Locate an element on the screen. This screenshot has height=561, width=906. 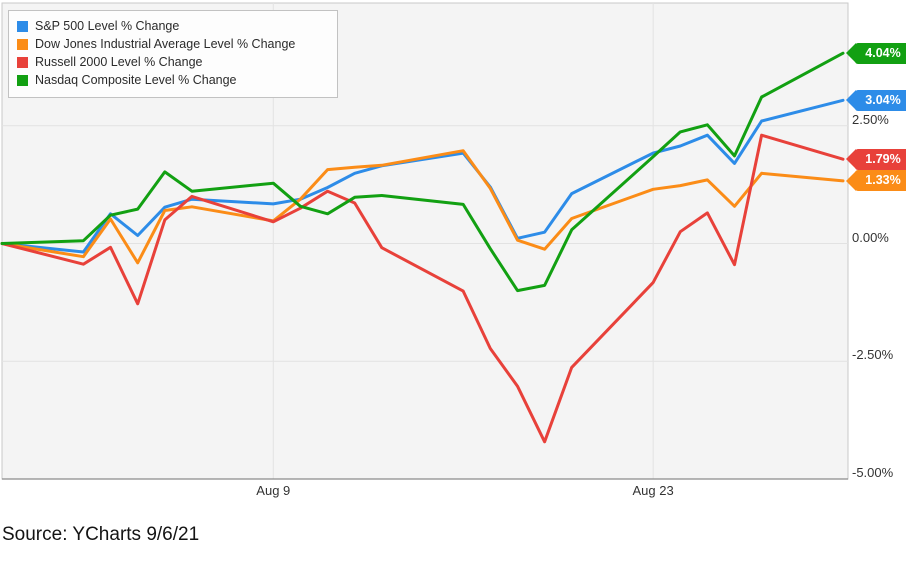
legend-item: Nasdaq Composite Level % Change is located at coordinates (156, 80).